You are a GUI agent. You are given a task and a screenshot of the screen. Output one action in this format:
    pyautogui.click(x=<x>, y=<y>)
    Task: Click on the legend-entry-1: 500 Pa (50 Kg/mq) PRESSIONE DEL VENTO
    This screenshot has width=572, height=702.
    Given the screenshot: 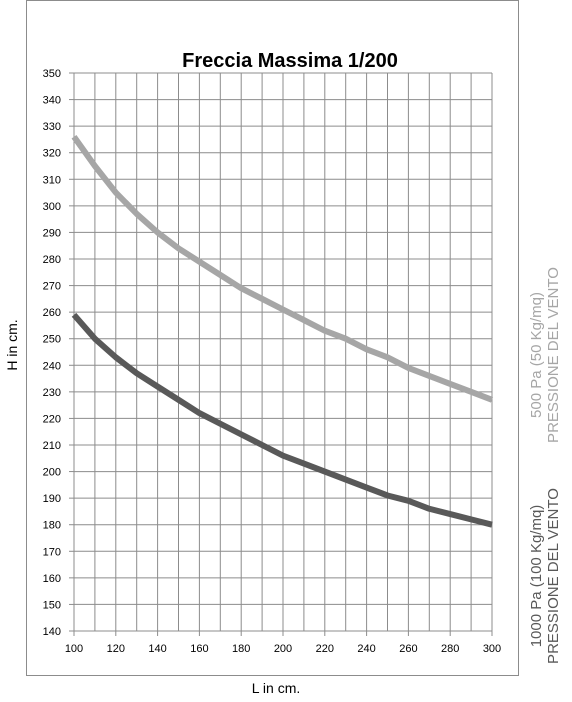 What is the action you would take?
    pyautogui.click(x=545, y=355)
    